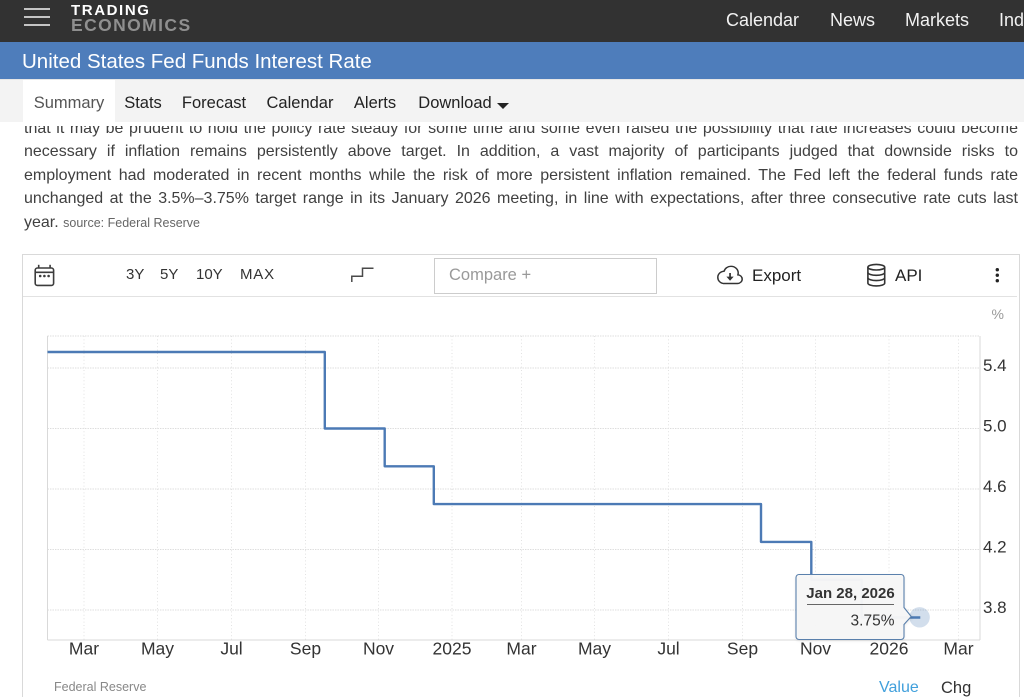  What do you see at coordinates (995, 607) in the screenshot?
I see `svg-text: 3.8` at bounding box center [995, 607].